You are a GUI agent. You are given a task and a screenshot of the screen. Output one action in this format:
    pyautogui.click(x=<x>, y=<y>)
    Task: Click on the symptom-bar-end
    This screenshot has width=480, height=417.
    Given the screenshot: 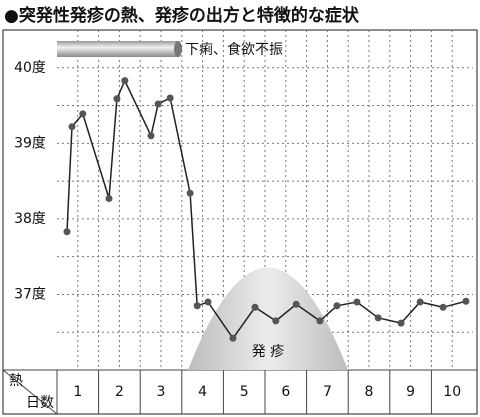 What is the action you would take?
    pyautogui.click(x=178, y=49)
    